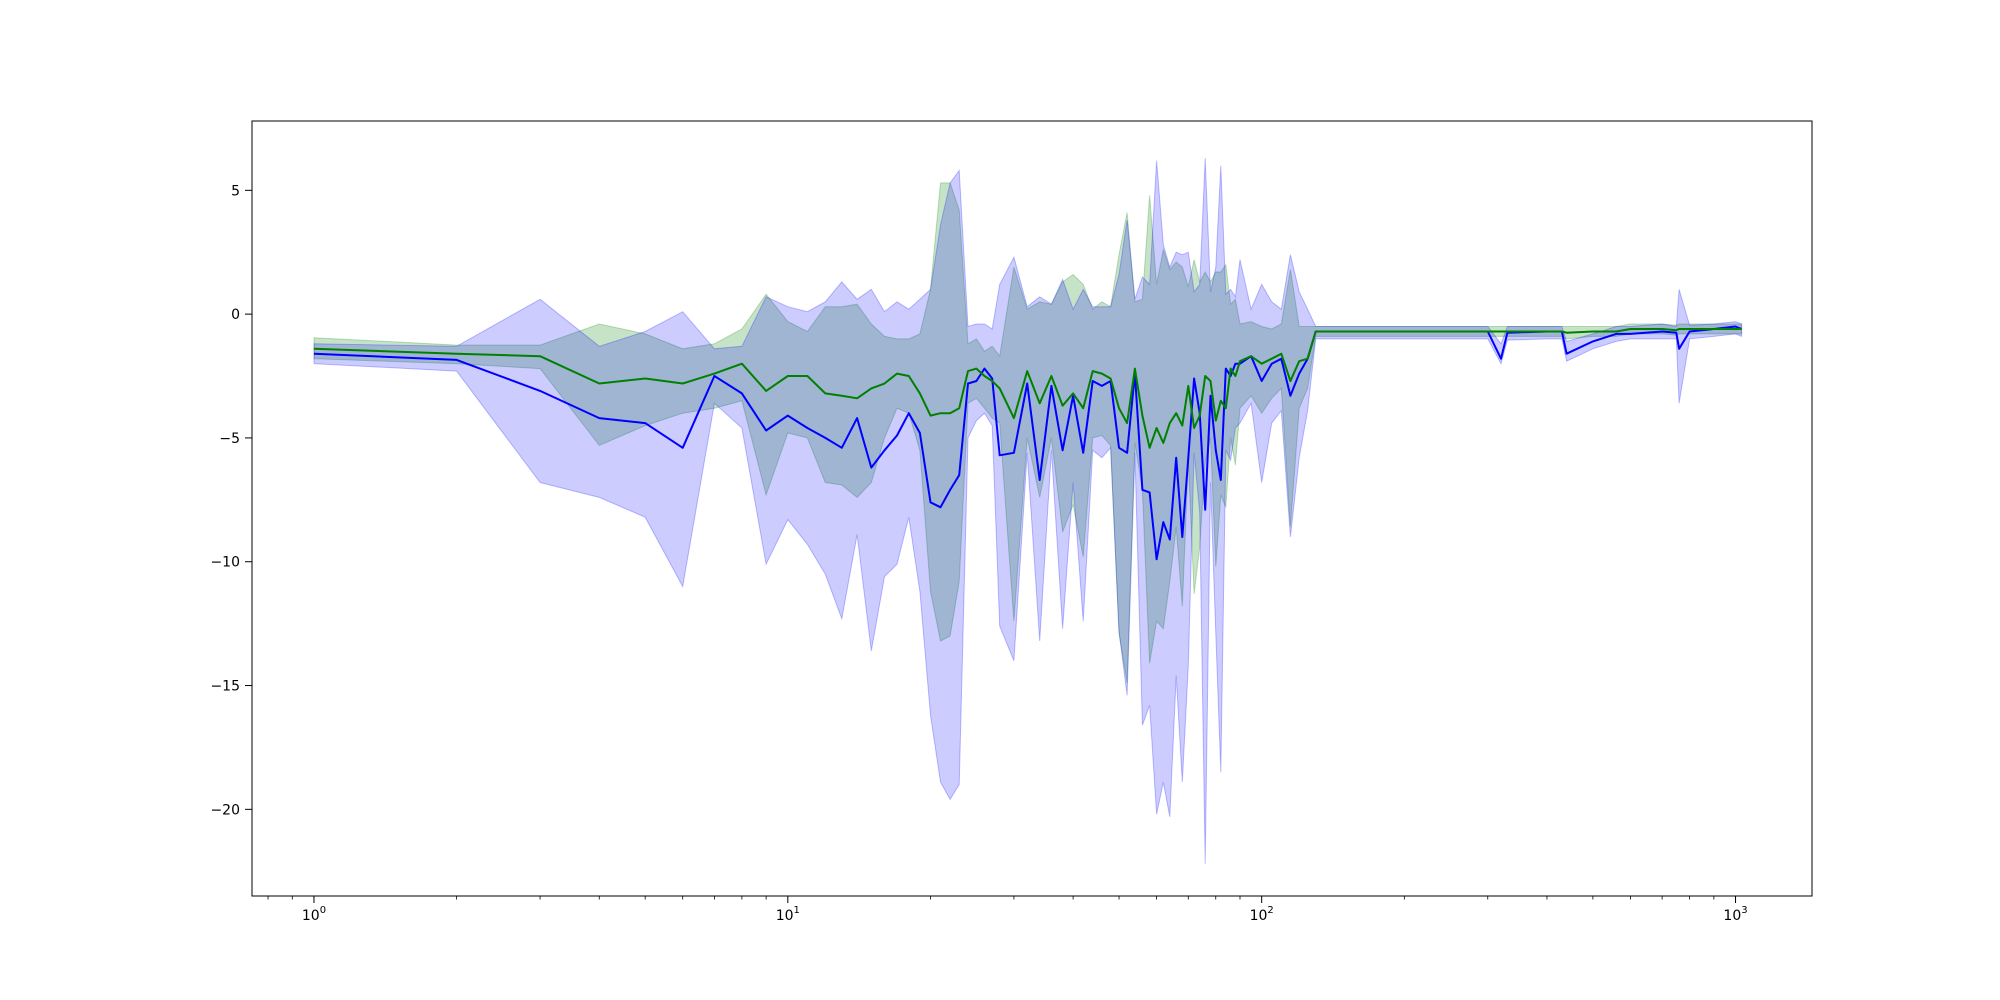  Describe the element at coordinates (788, 914) in the screenshot. I see `x-tick-label: 10¹` at that location.